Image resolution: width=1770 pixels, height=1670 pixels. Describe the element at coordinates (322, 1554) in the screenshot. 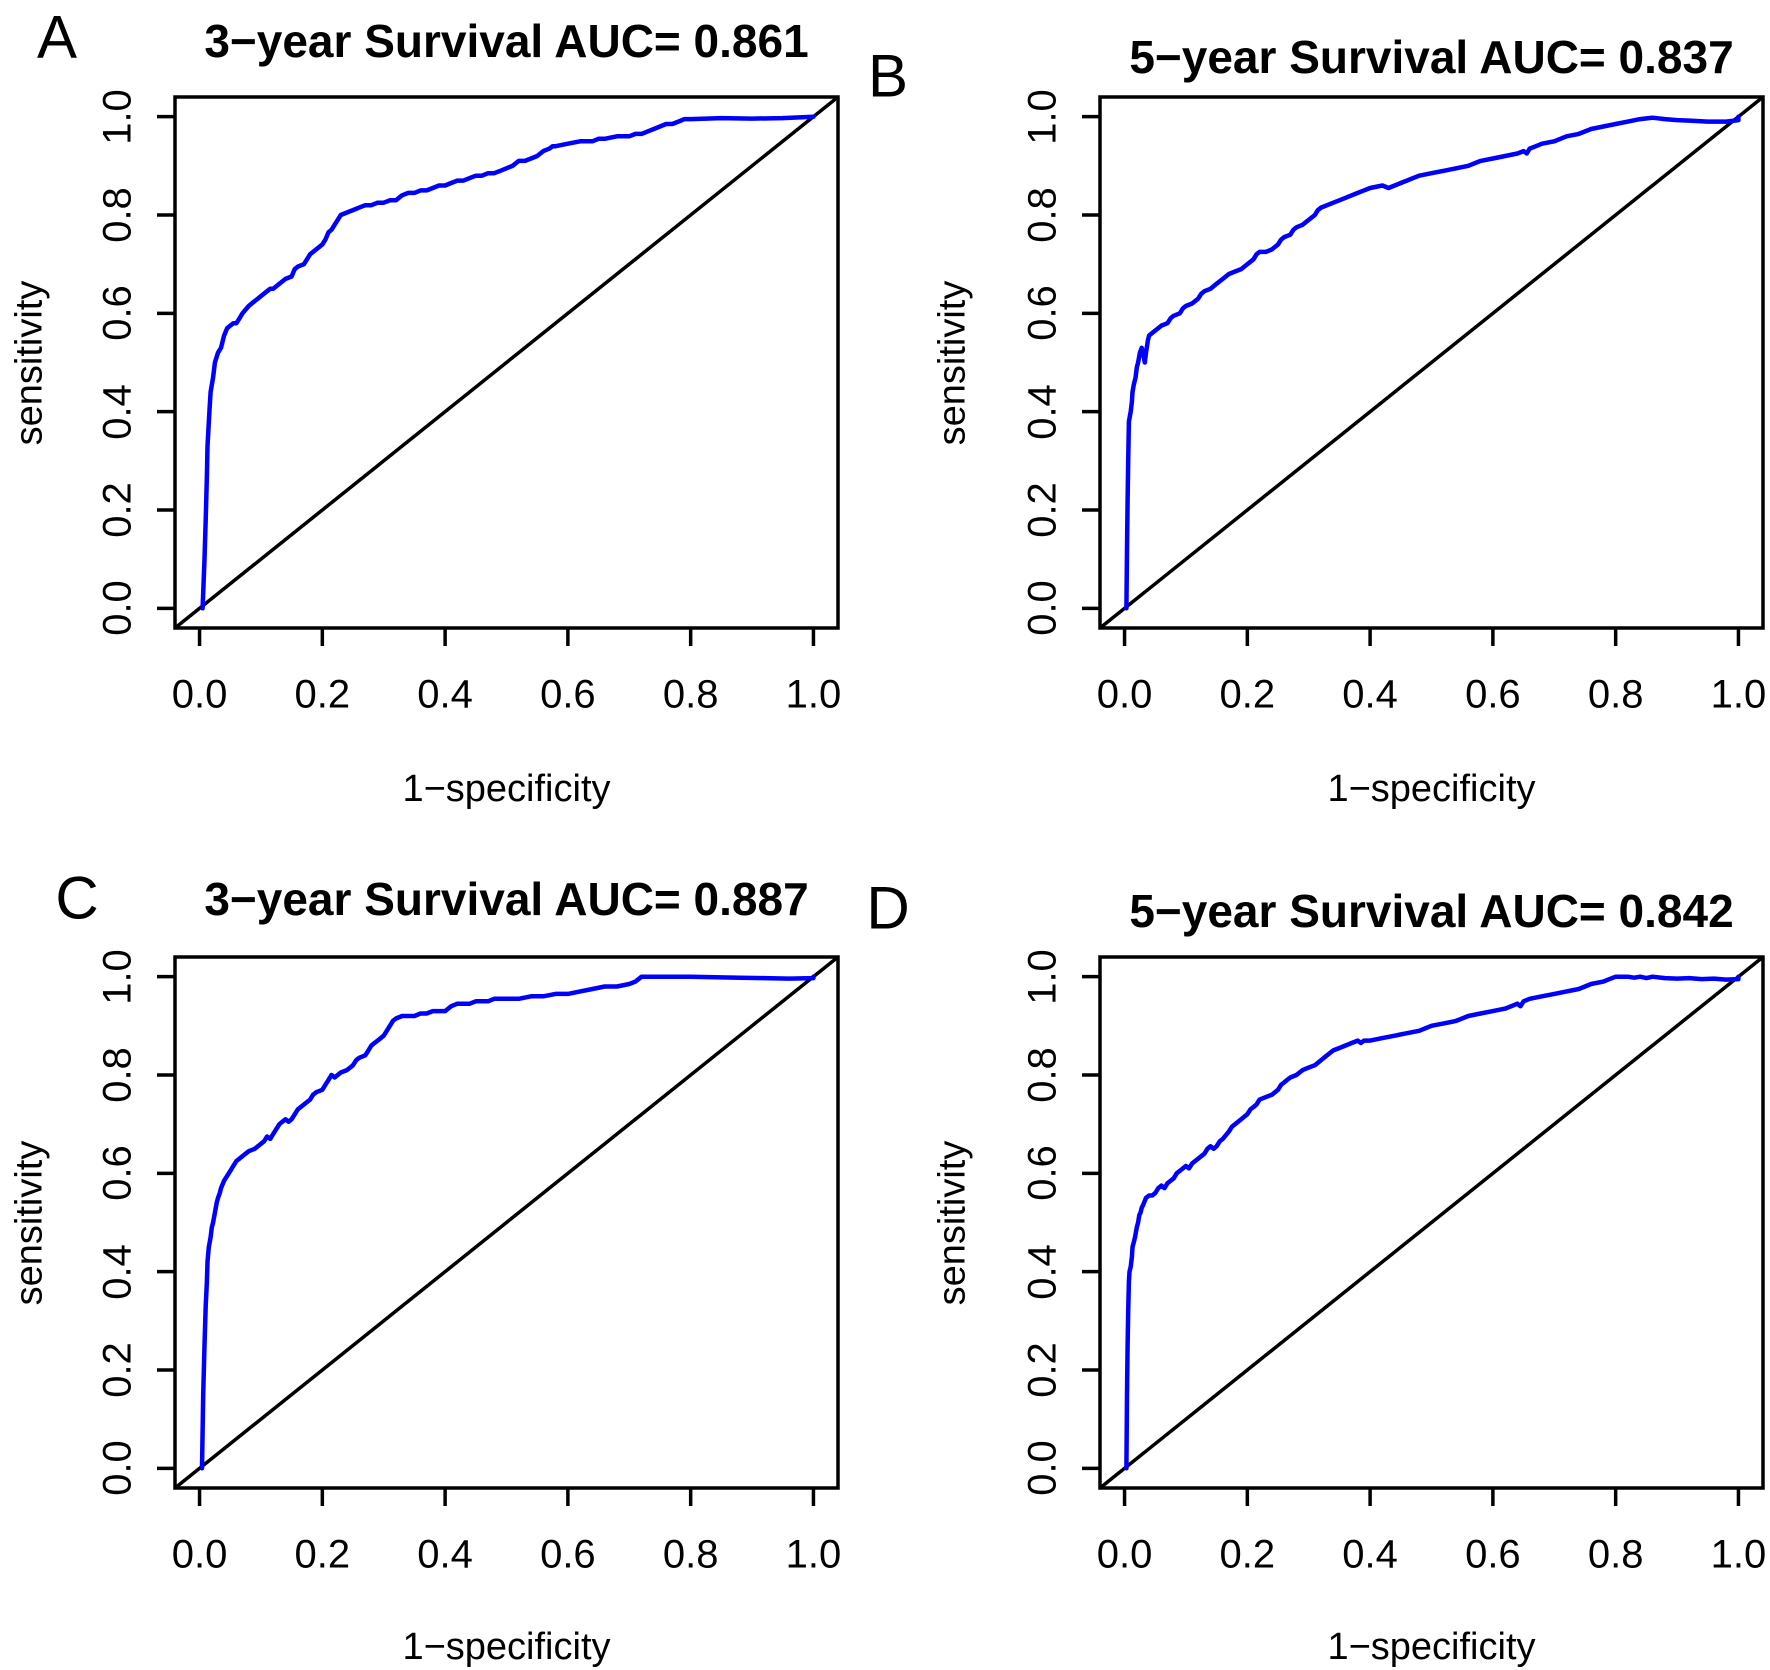

I see `panel-c-x-tick-label: 0.2` at that location.